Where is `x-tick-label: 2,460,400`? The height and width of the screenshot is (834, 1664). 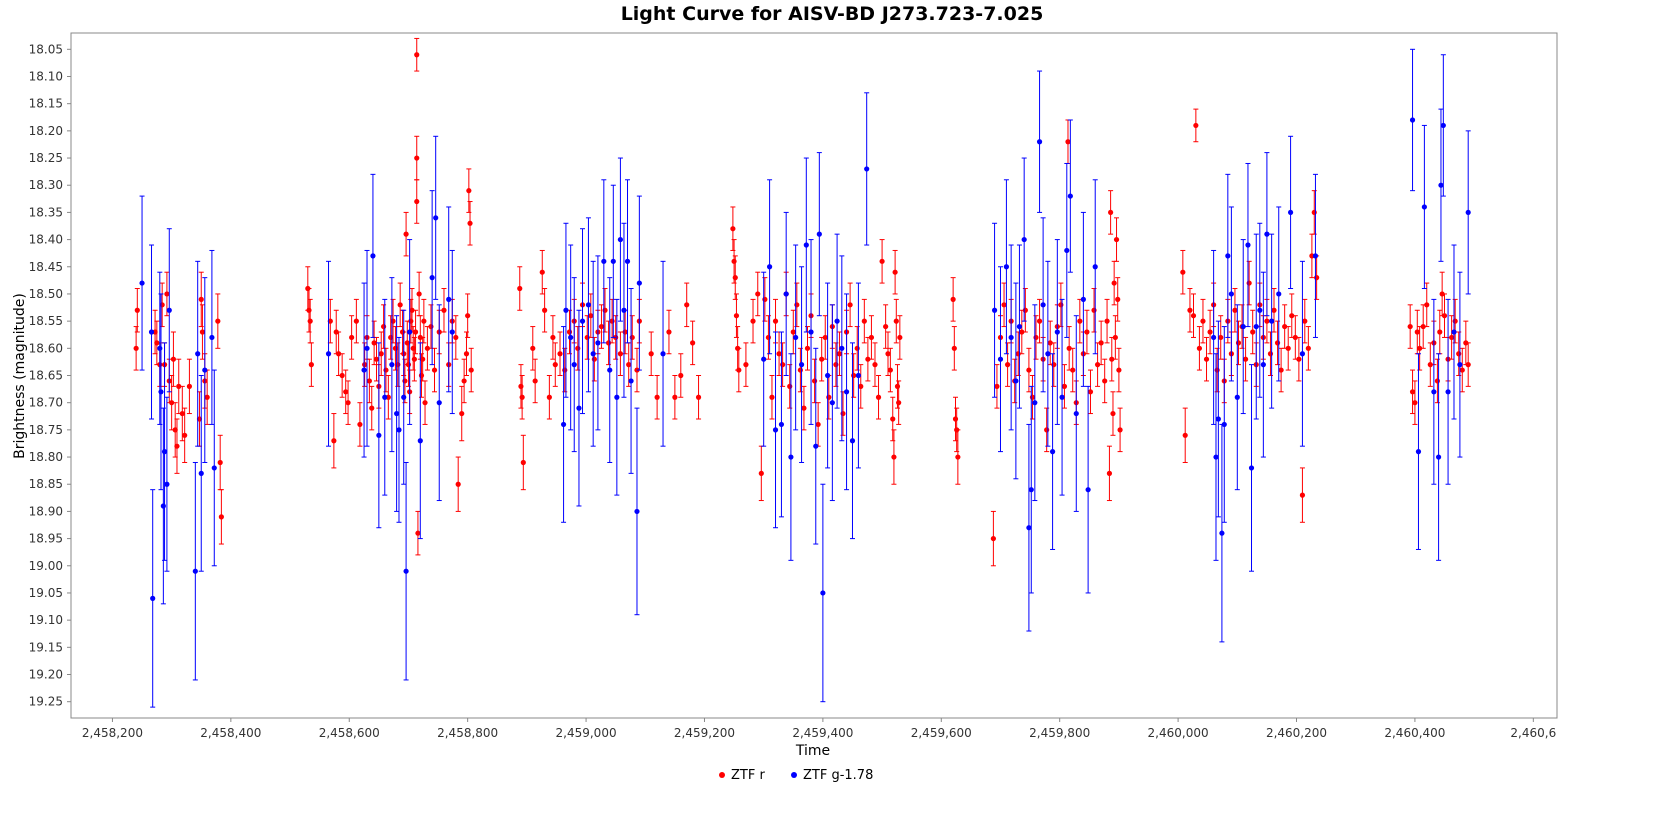 x-tick-label: 2,460,400 is located at coordinates (1414, 733).